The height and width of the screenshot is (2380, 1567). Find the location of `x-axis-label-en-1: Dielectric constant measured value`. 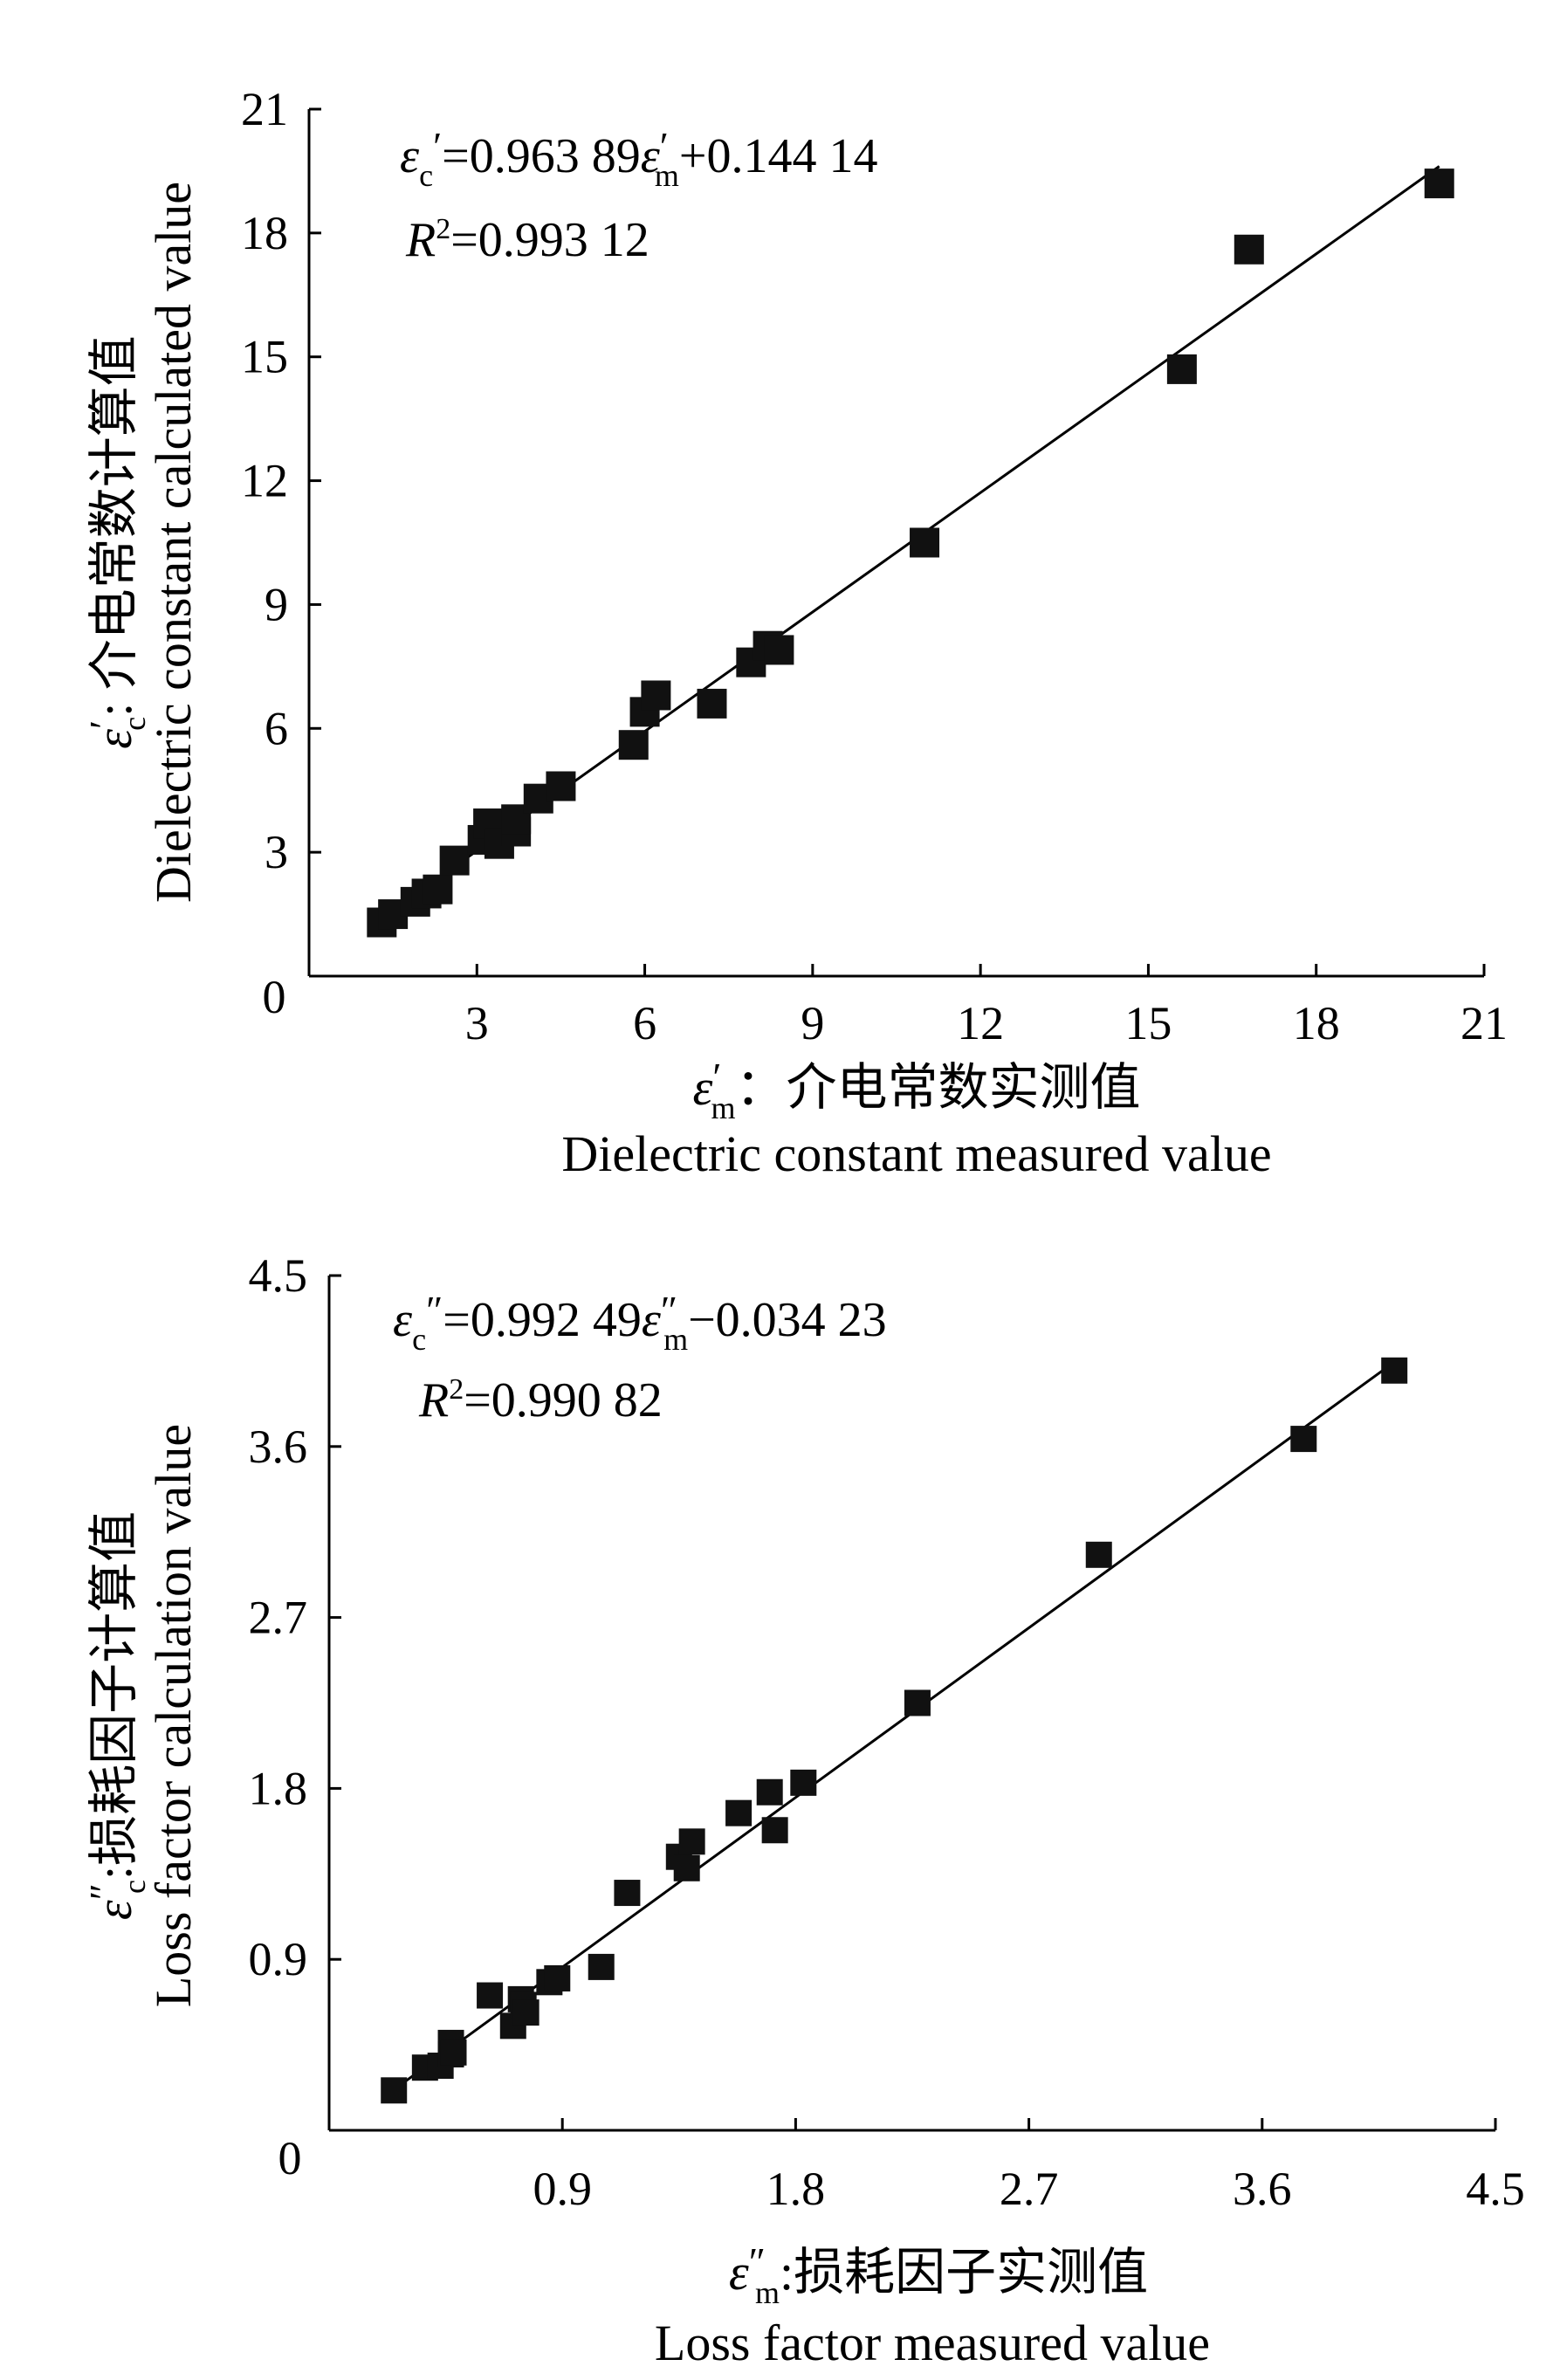

x-axis-label-en-1: Dielectric constant measured value is located at coordinates (916, 1153).